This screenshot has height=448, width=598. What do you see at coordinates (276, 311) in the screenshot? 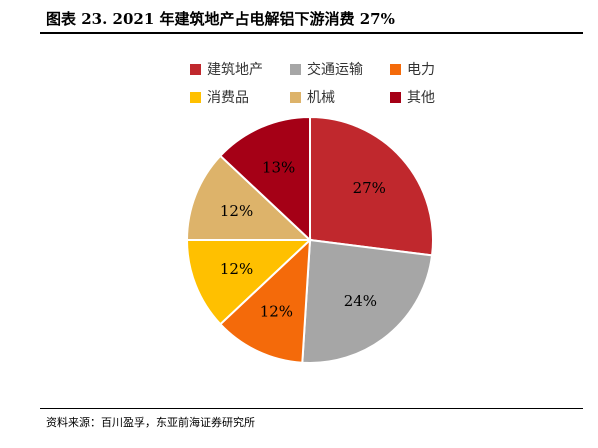
I see `pie-label-2: 12%` at bounding box center [276, 311].